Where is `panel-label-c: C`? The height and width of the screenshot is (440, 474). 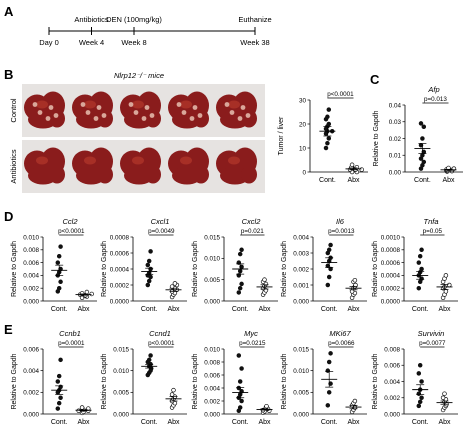 panel-label-c: C is located at coordinates (375, 79).